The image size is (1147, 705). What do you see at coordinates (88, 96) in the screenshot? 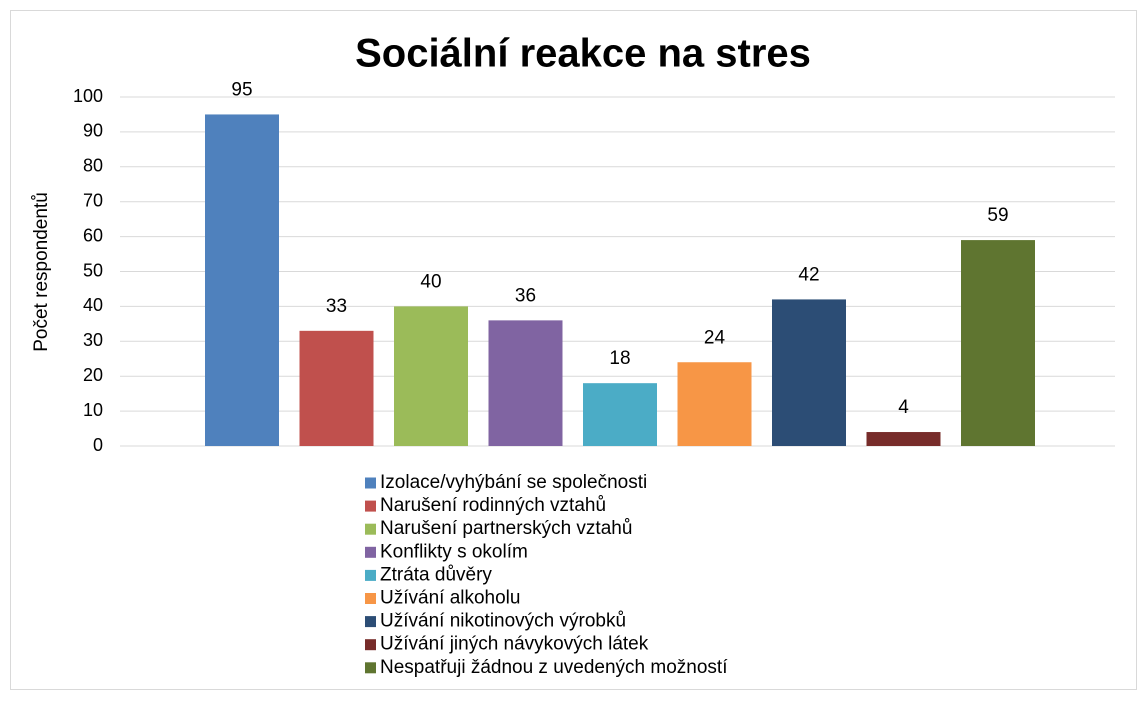
I see `y-tick-label: 100` at bounding box center [88, 96].